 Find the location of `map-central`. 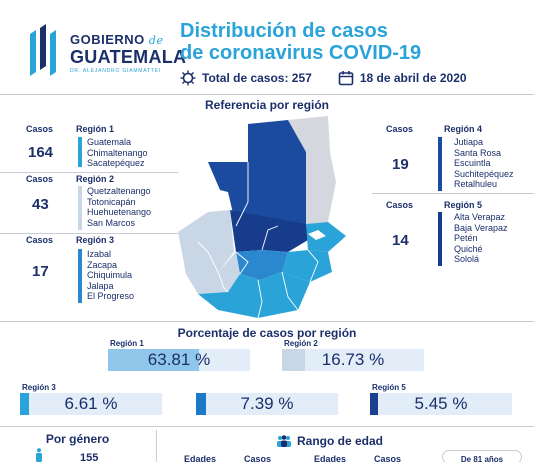

map-central is located at coordinates (262, 265).